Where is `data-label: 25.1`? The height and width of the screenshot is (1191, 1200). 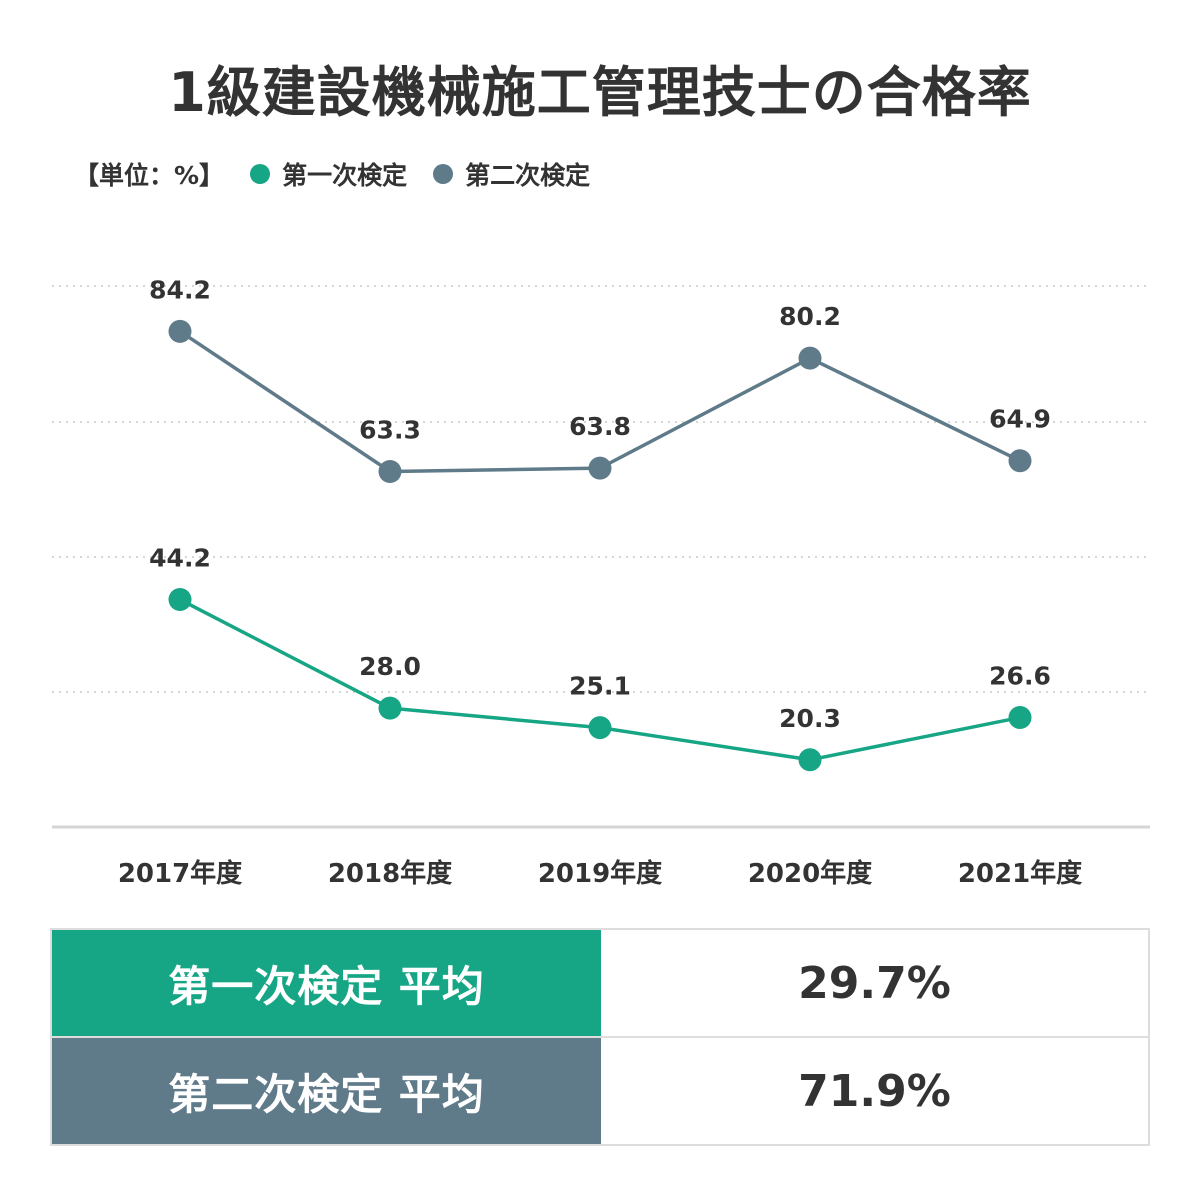 data-label: 25.1 is located at coordinates (600, 686).